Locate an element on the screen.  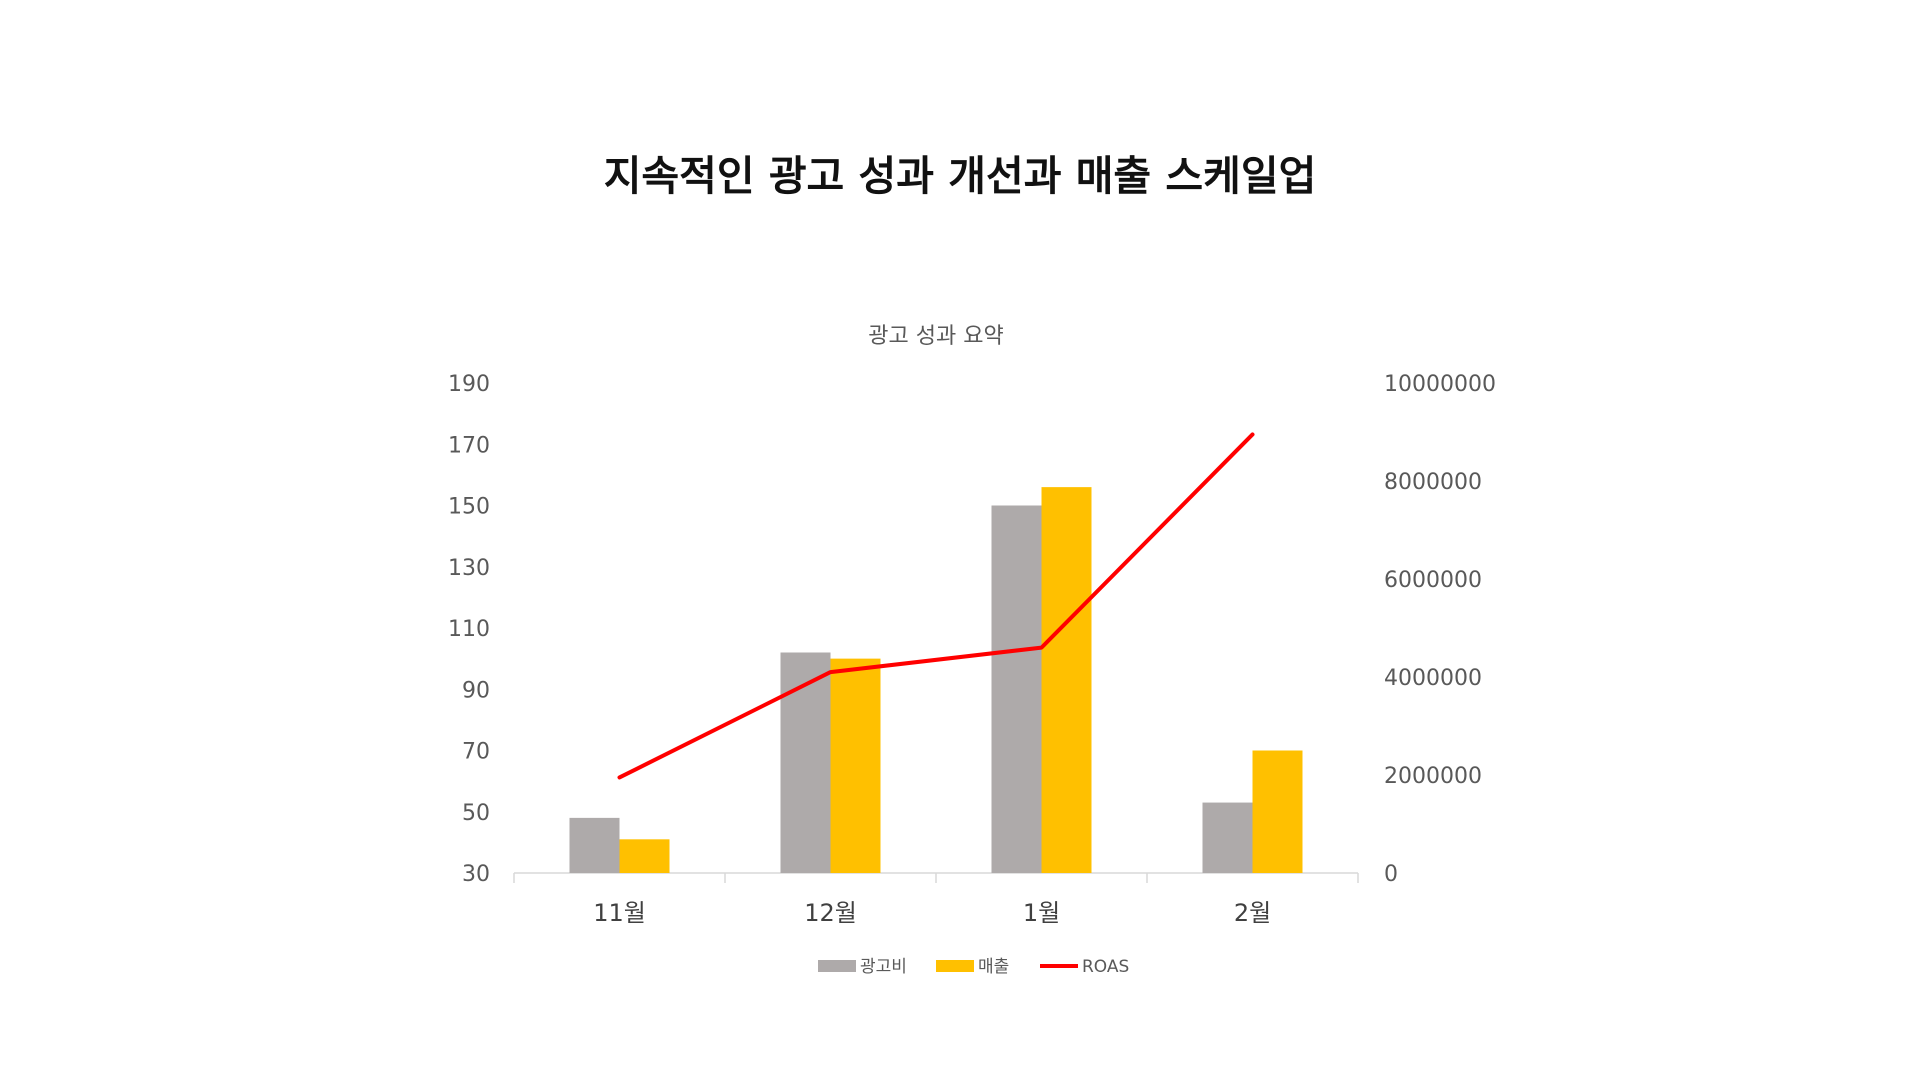
x-category-label: 11월 is located at coordinates (619, 913).